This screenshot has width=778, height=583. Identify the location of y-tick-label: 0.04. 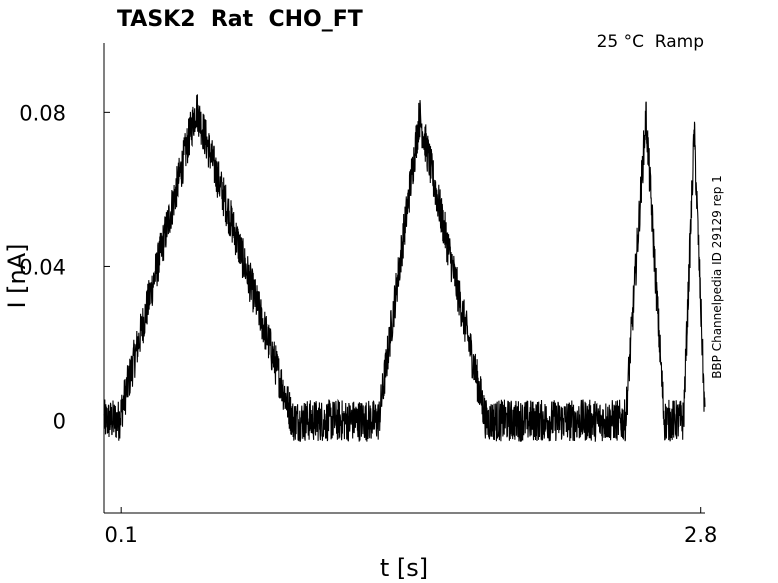
(42, 267).